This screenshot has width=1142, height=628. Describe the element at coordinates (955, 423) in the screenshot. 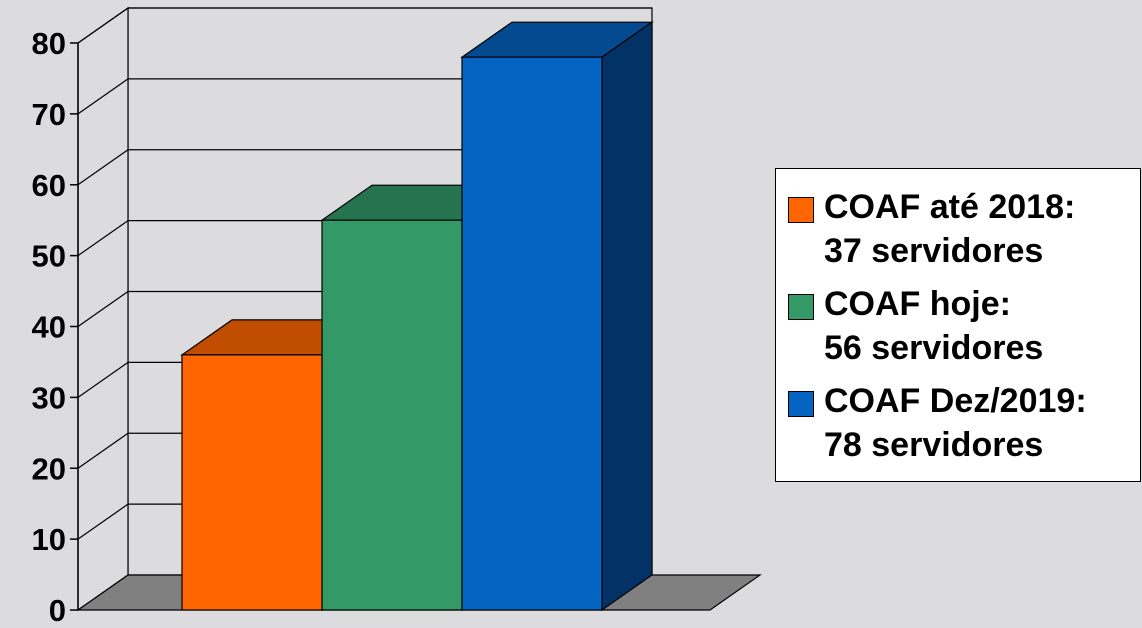

I see `legend-label: COAF Dez/2019: 78 servidores` at that location.